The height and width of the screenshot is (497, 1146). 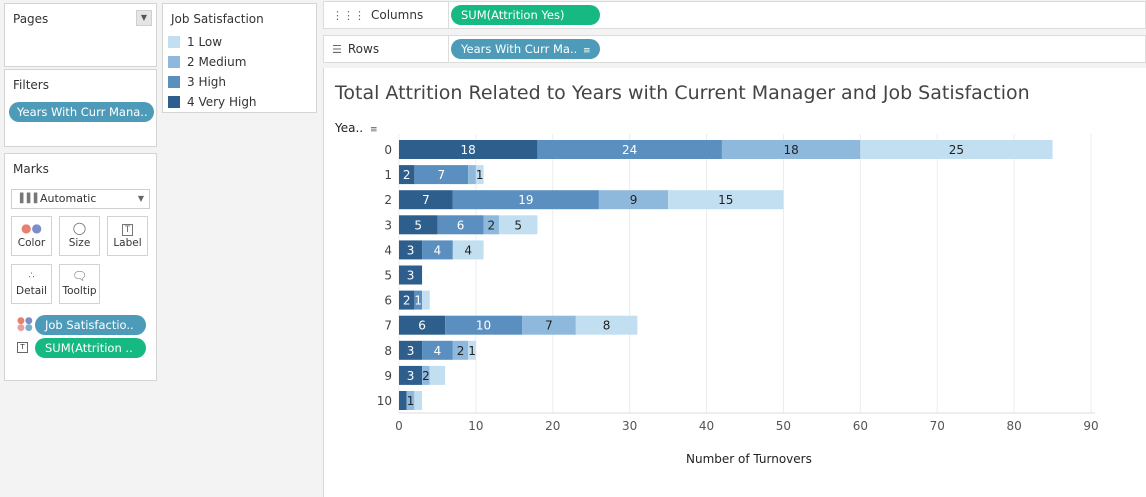 I want to click on size-icon: ◯, so click(x=79, y=228).